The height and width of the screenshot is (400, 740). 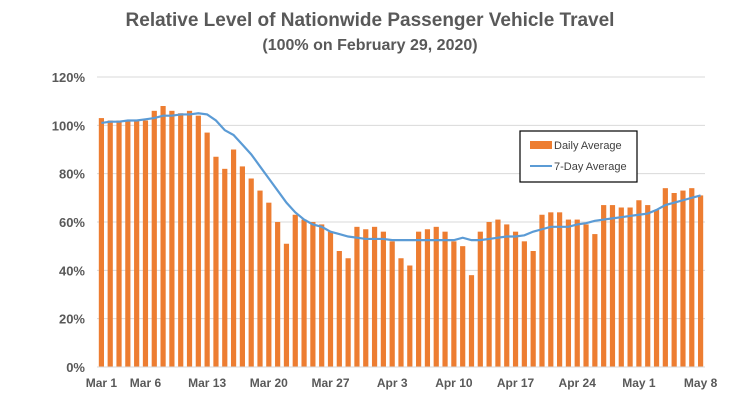 I want to click on x-tick-label: Mar 1, so click(x=102, y=383).